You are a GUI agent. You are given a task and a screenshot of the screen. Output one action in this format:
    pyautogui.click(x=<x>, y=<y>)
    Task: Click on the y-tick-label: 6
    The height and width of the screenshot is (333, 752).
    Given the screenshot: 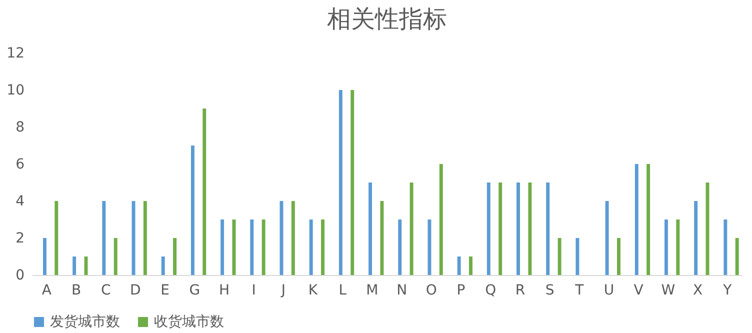 What is the action you would take?
    pyautogui.click(x=20, y=164)
    